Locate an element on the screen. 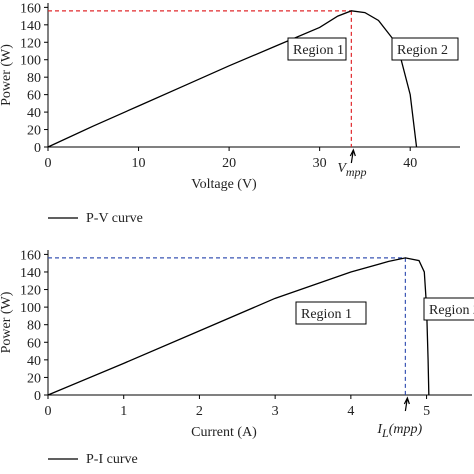  x-axis-label: Voltage (V) is located at coordinates (224, 184).